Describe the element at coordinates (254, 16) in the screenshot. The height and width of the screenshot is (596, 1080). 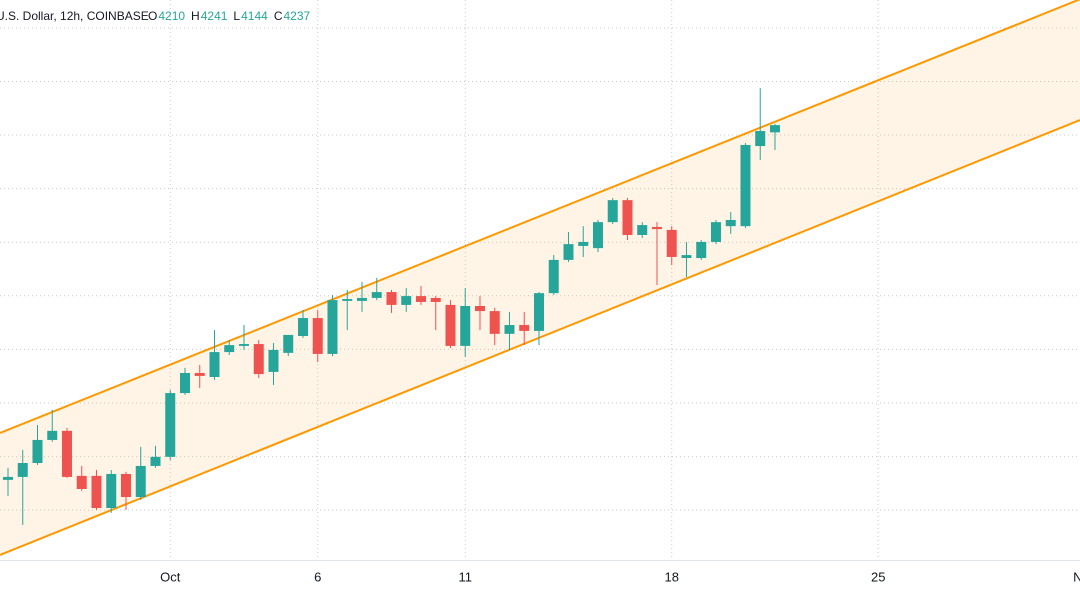
I see `ohlc-value: 4144` at that location.